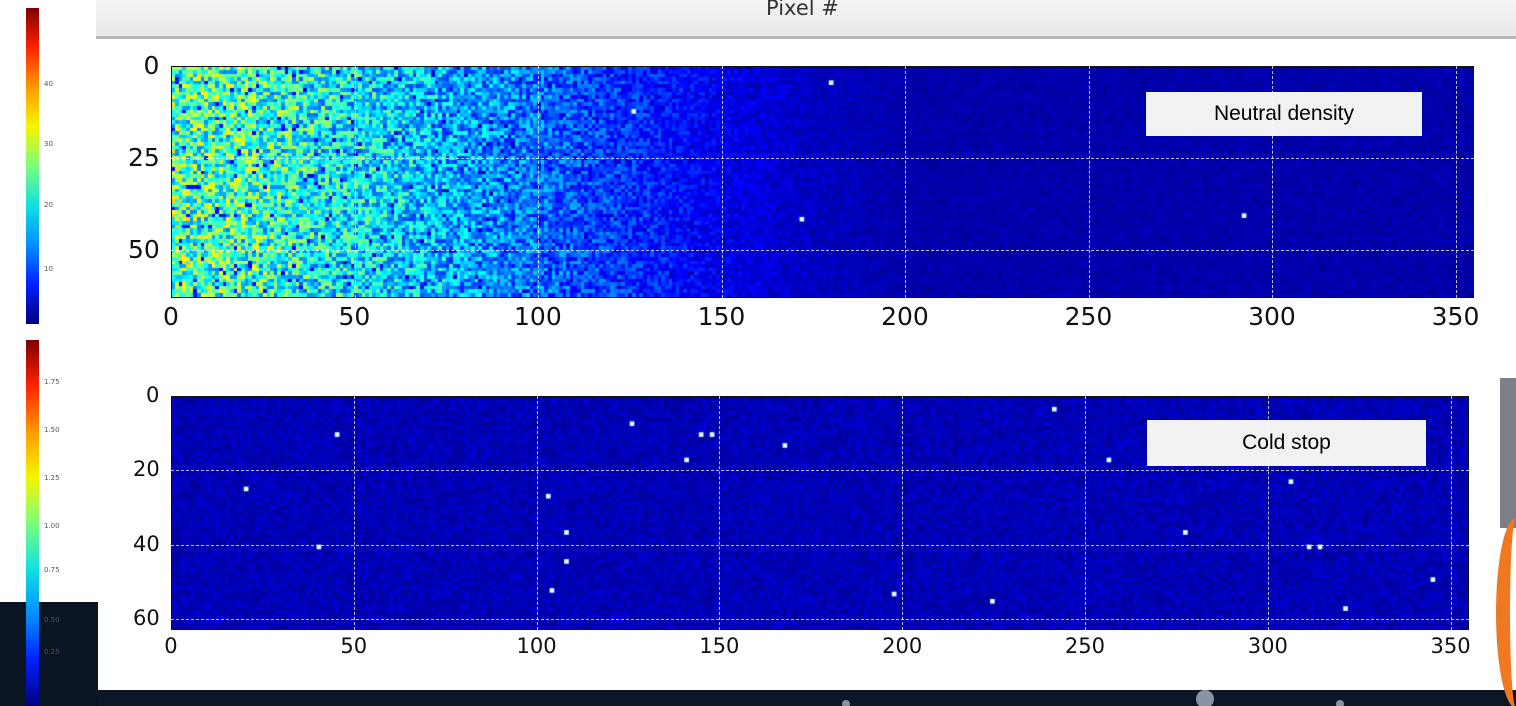 The width and height of the screenshot is (1516, 706). What do you see at coordinates (758, 19) in the screenshot?
I see `figure-header-strip: Pixel #` at bounding box center [758, 19].